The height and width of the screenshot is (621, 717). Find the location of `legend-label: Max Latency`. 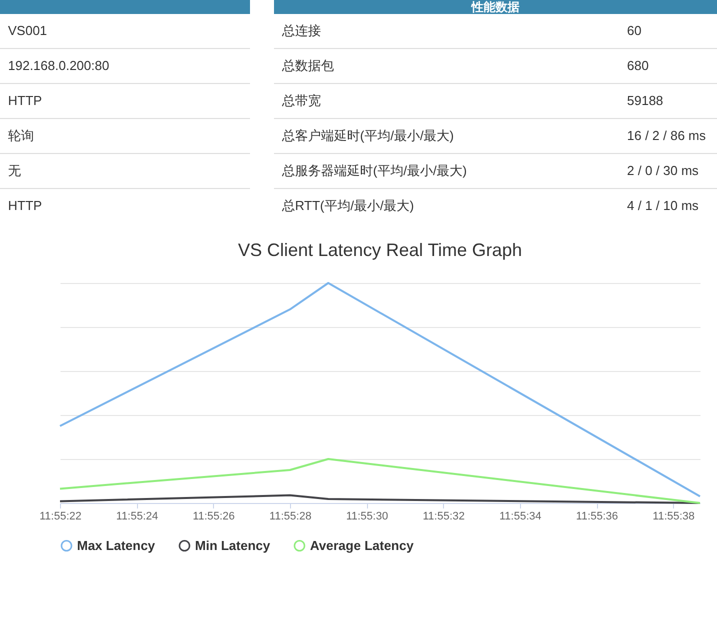

legend-label: Max Latency is located at coordinates (116, 545).